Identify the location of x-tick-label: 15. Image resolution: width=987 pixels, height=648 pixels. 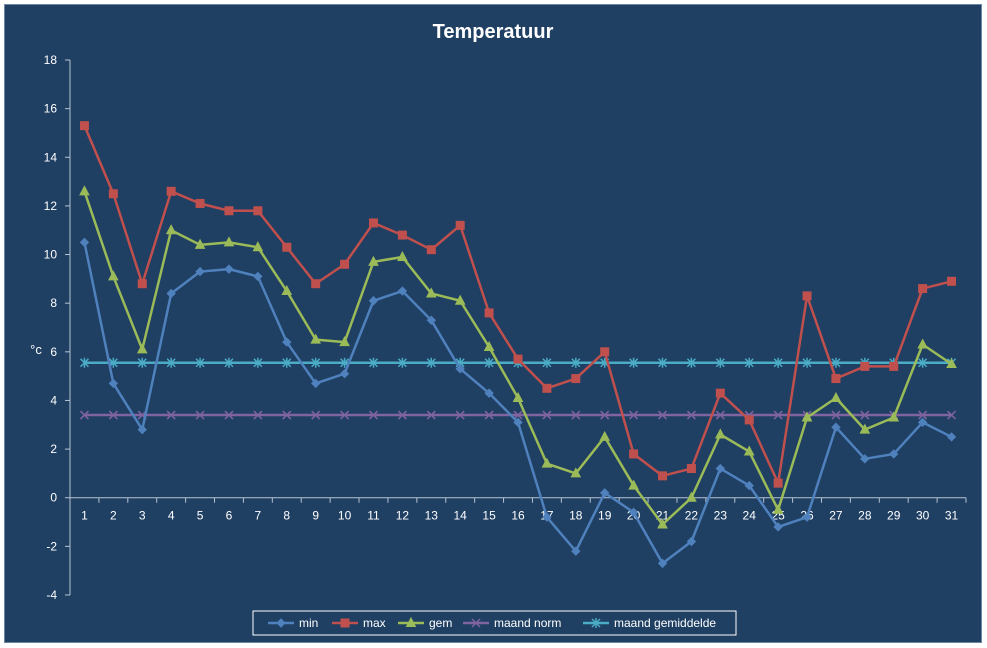
(489, 516).